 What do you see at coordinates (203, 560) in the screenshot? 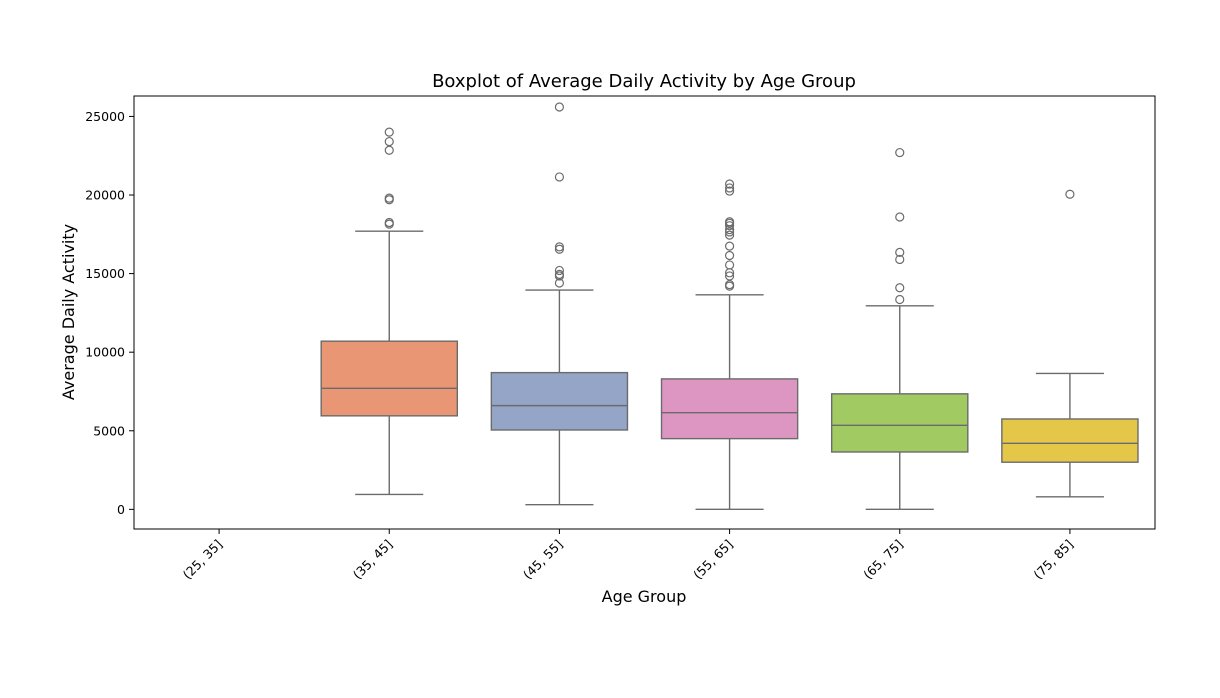
I see `x-tick-label: (25, 35]` at bounding box center [203, 560].